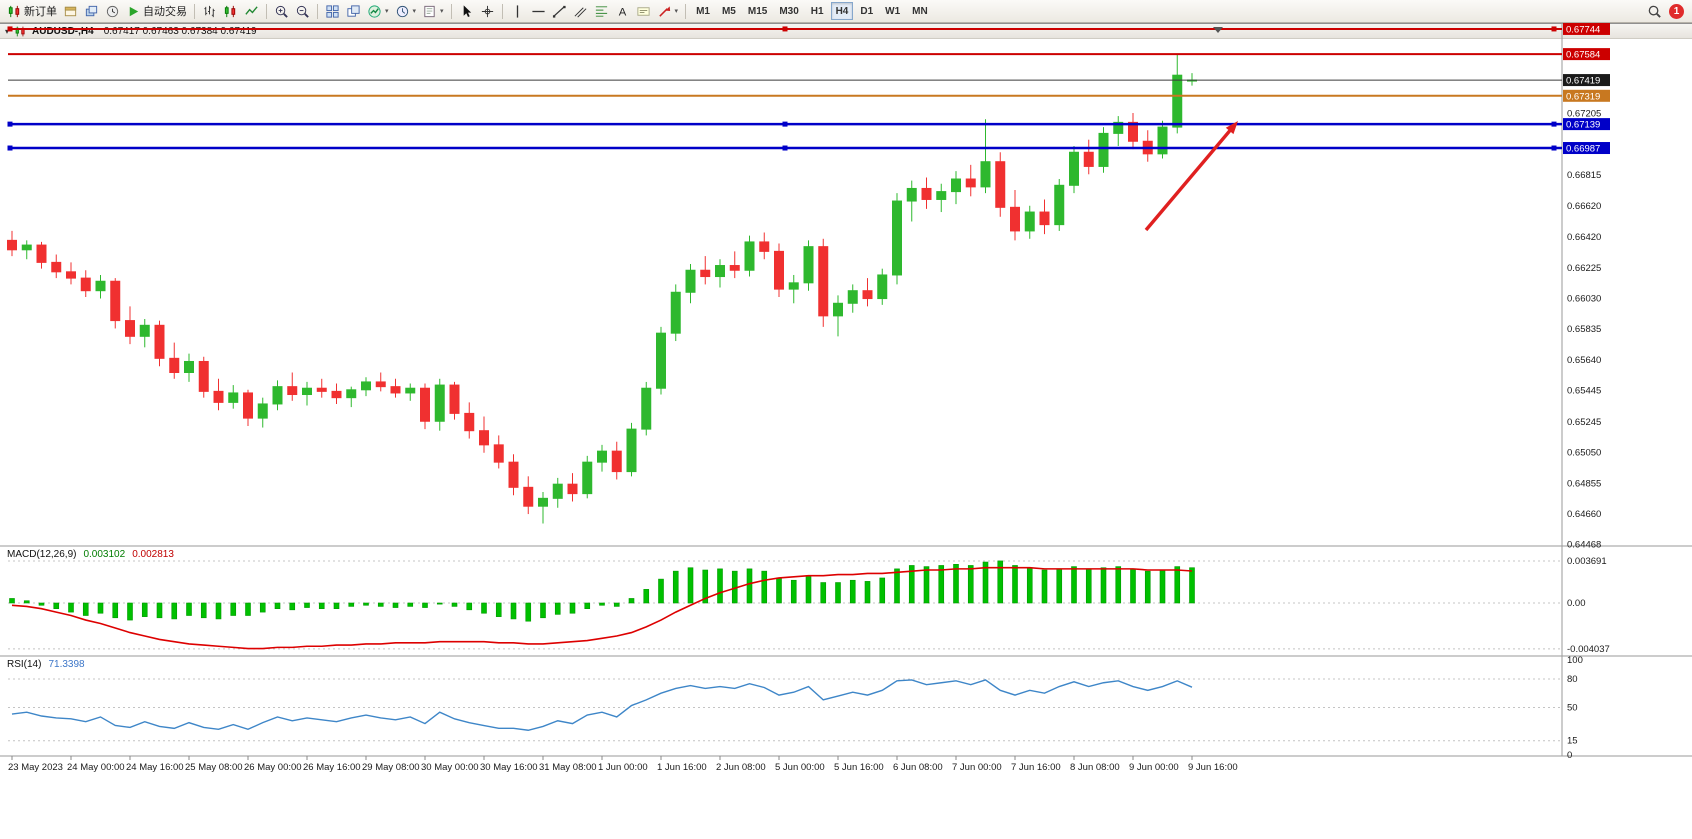 Image resolution: width=1692 pixels, height=839 pixels. Describe the element at coordinates (1095, 767) in the screenshot. I see `date-axis-label: 8 Jun 08:00` at that location.